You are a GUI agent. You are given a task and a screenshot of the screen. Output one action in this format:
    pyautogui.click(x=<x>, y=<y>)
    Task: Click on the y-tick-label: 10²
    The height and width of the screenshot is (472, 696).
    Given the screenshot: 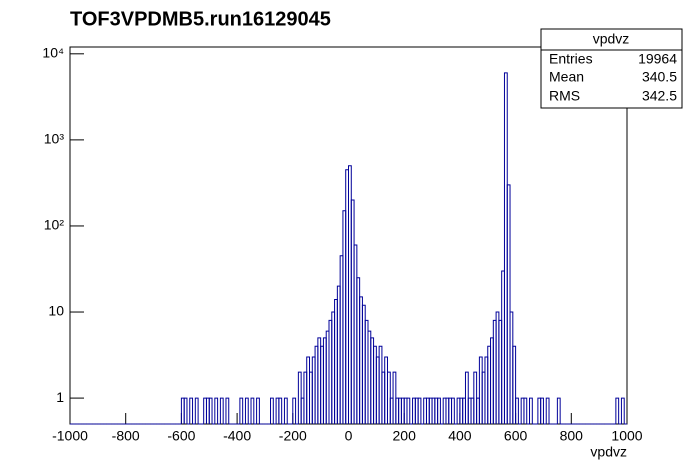 What is the action you would take?
    pyautogui.click(x=54, y=225)
    